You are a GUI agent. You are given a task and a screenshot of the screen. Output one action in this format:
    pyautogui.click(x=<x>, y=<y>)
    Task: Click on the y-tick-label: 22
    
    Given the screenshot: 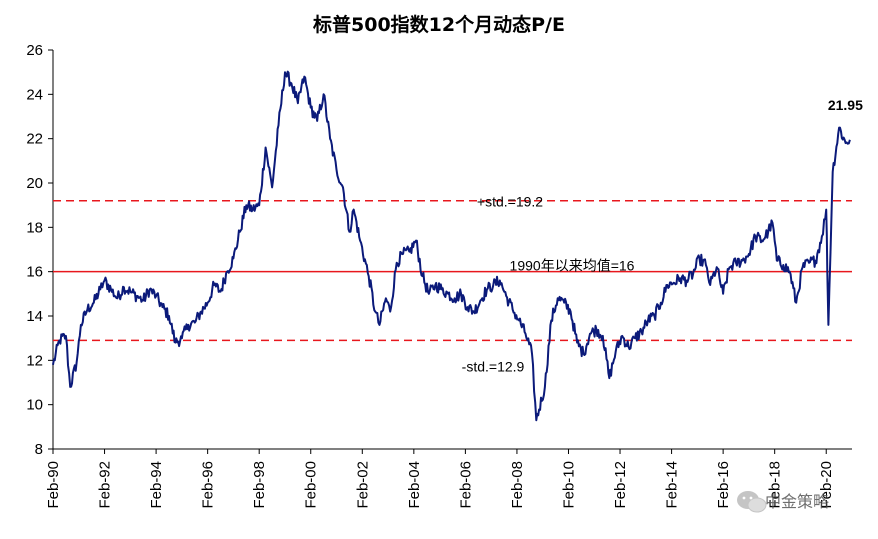 What is the action you would take?
    pyautogui.click(x=34, y=139)
    